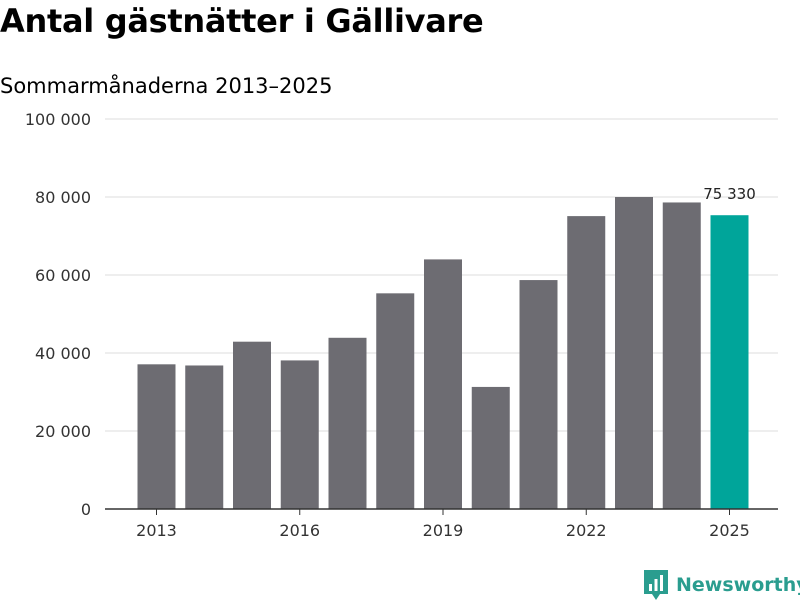 The width and height of the screenshot is (800, 601). What do you see at coordinates (58, 119) in the screenshot?
I see `y-tick-label: 100 000` at bounding box center [58, 119].